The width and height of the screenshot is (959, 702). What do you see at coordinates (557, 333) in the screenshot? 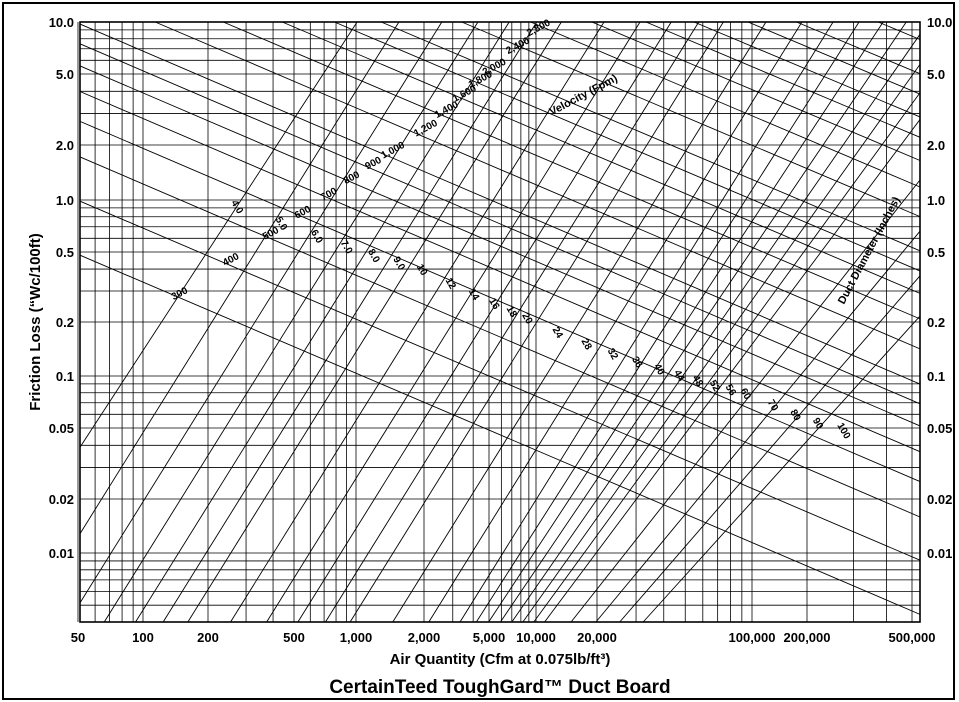
I see `duct-diameter-label: 24` at bounding box center [557, 333].